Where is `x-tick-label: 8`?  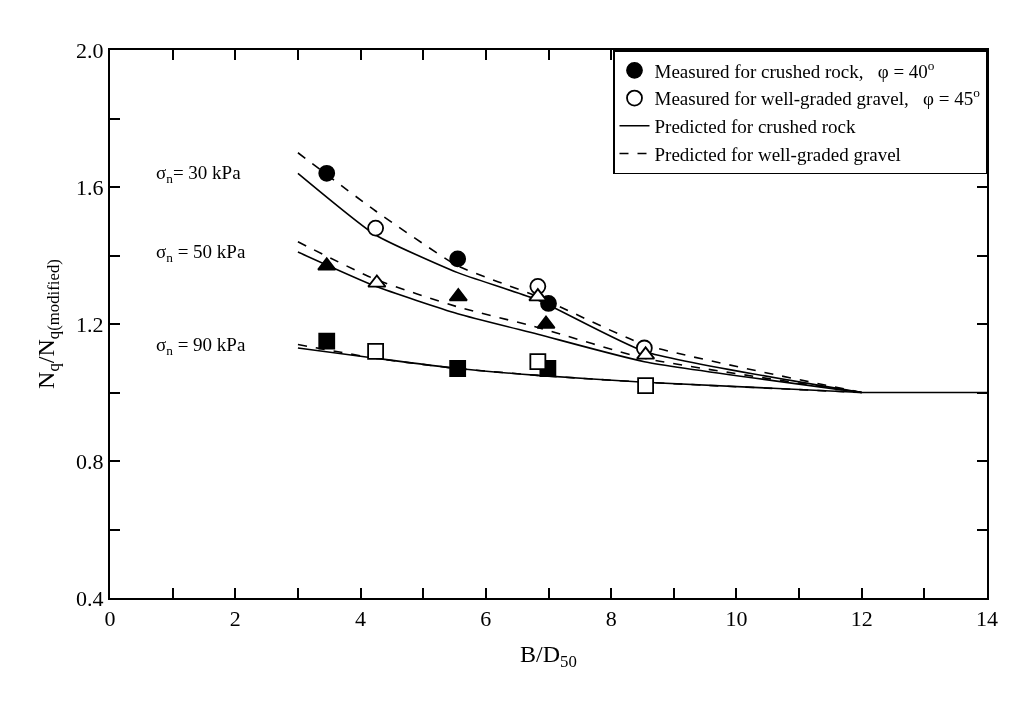 x-tick-label: 8 is located at coordinates (611, 619).